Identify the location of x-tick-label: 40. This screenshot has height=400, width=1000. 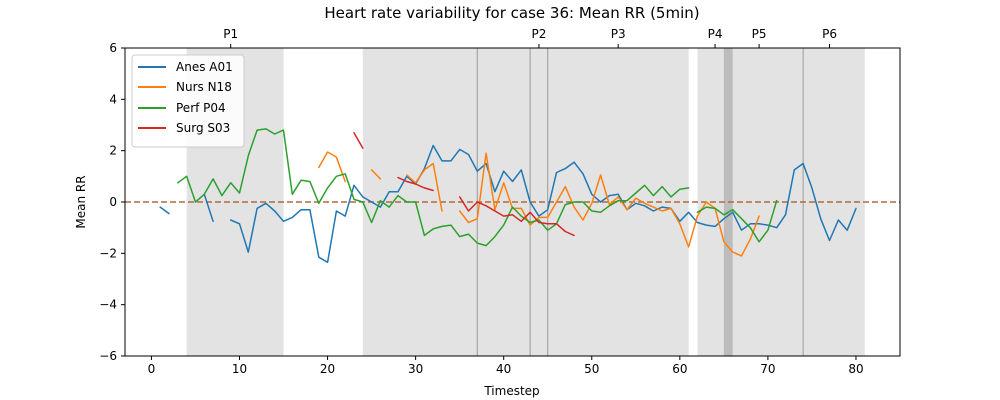
(503, 369).